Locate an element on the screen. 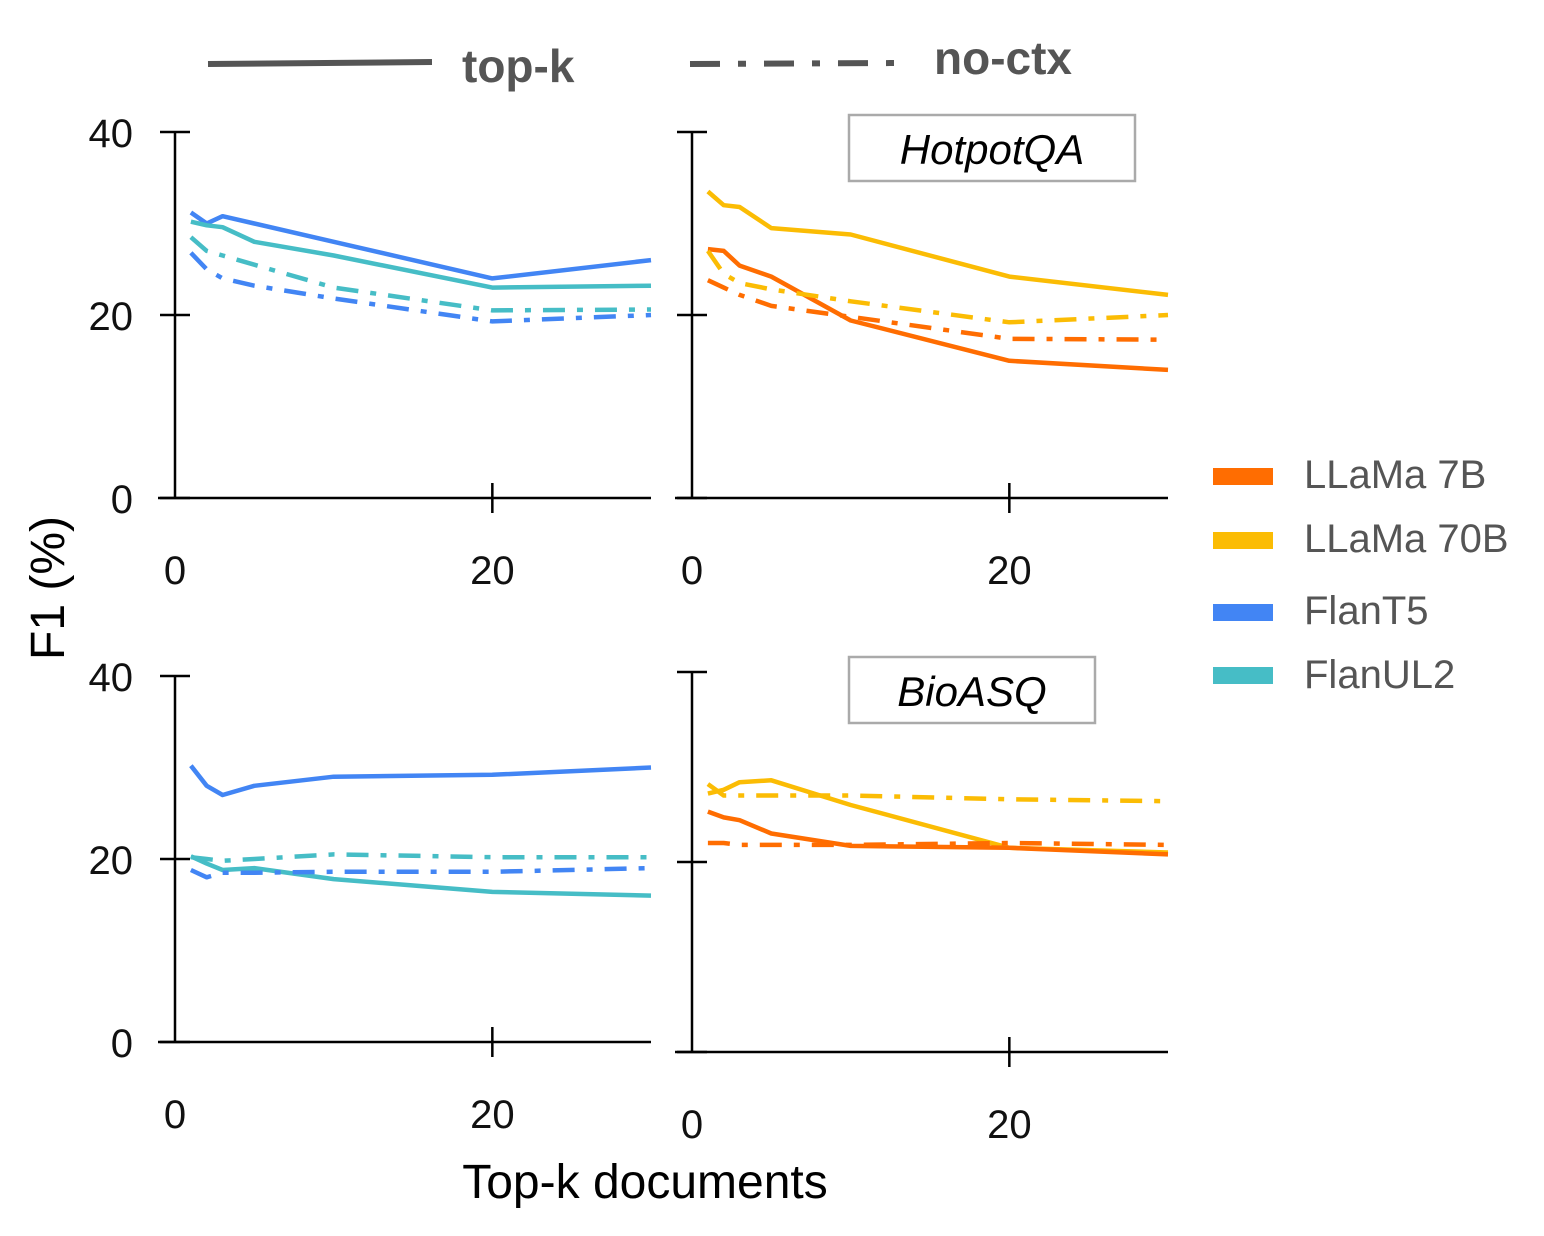 The image size is (1544, 1236). panel-bottom-left: 0 20 40 0 20 is located at coordinates (370, 896).